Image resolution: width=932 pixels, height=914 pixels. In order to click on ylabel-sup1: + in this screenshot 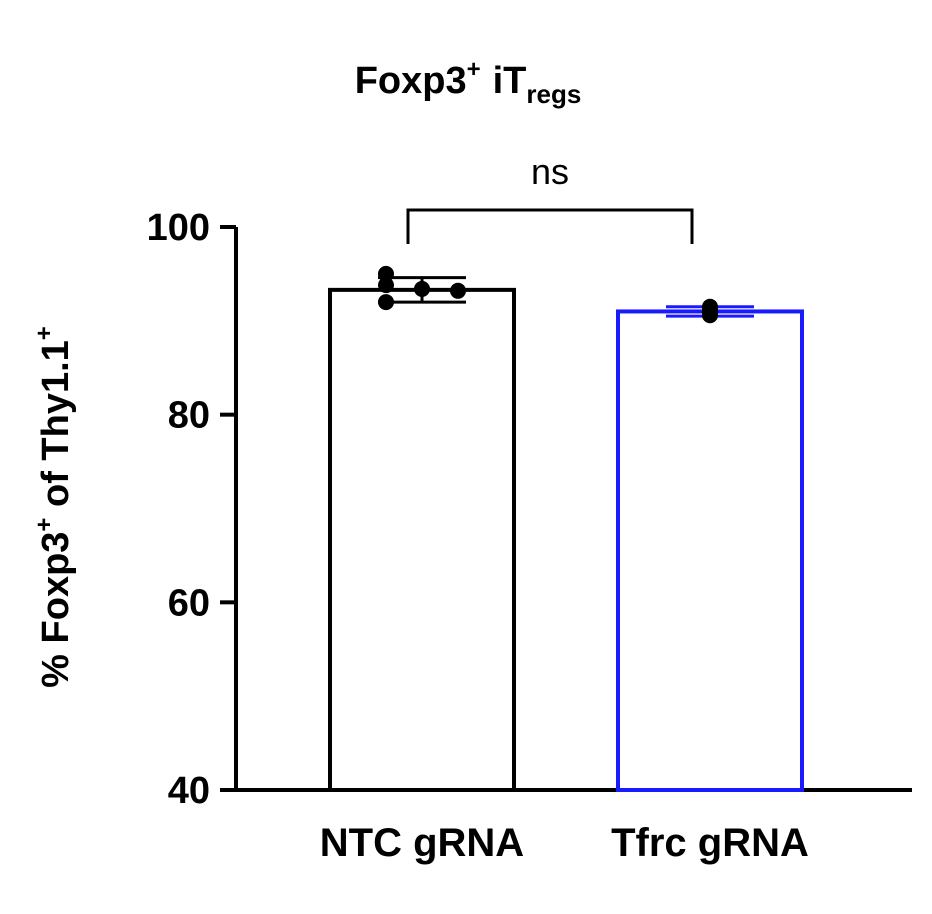, I will do `click(44, 525)`.